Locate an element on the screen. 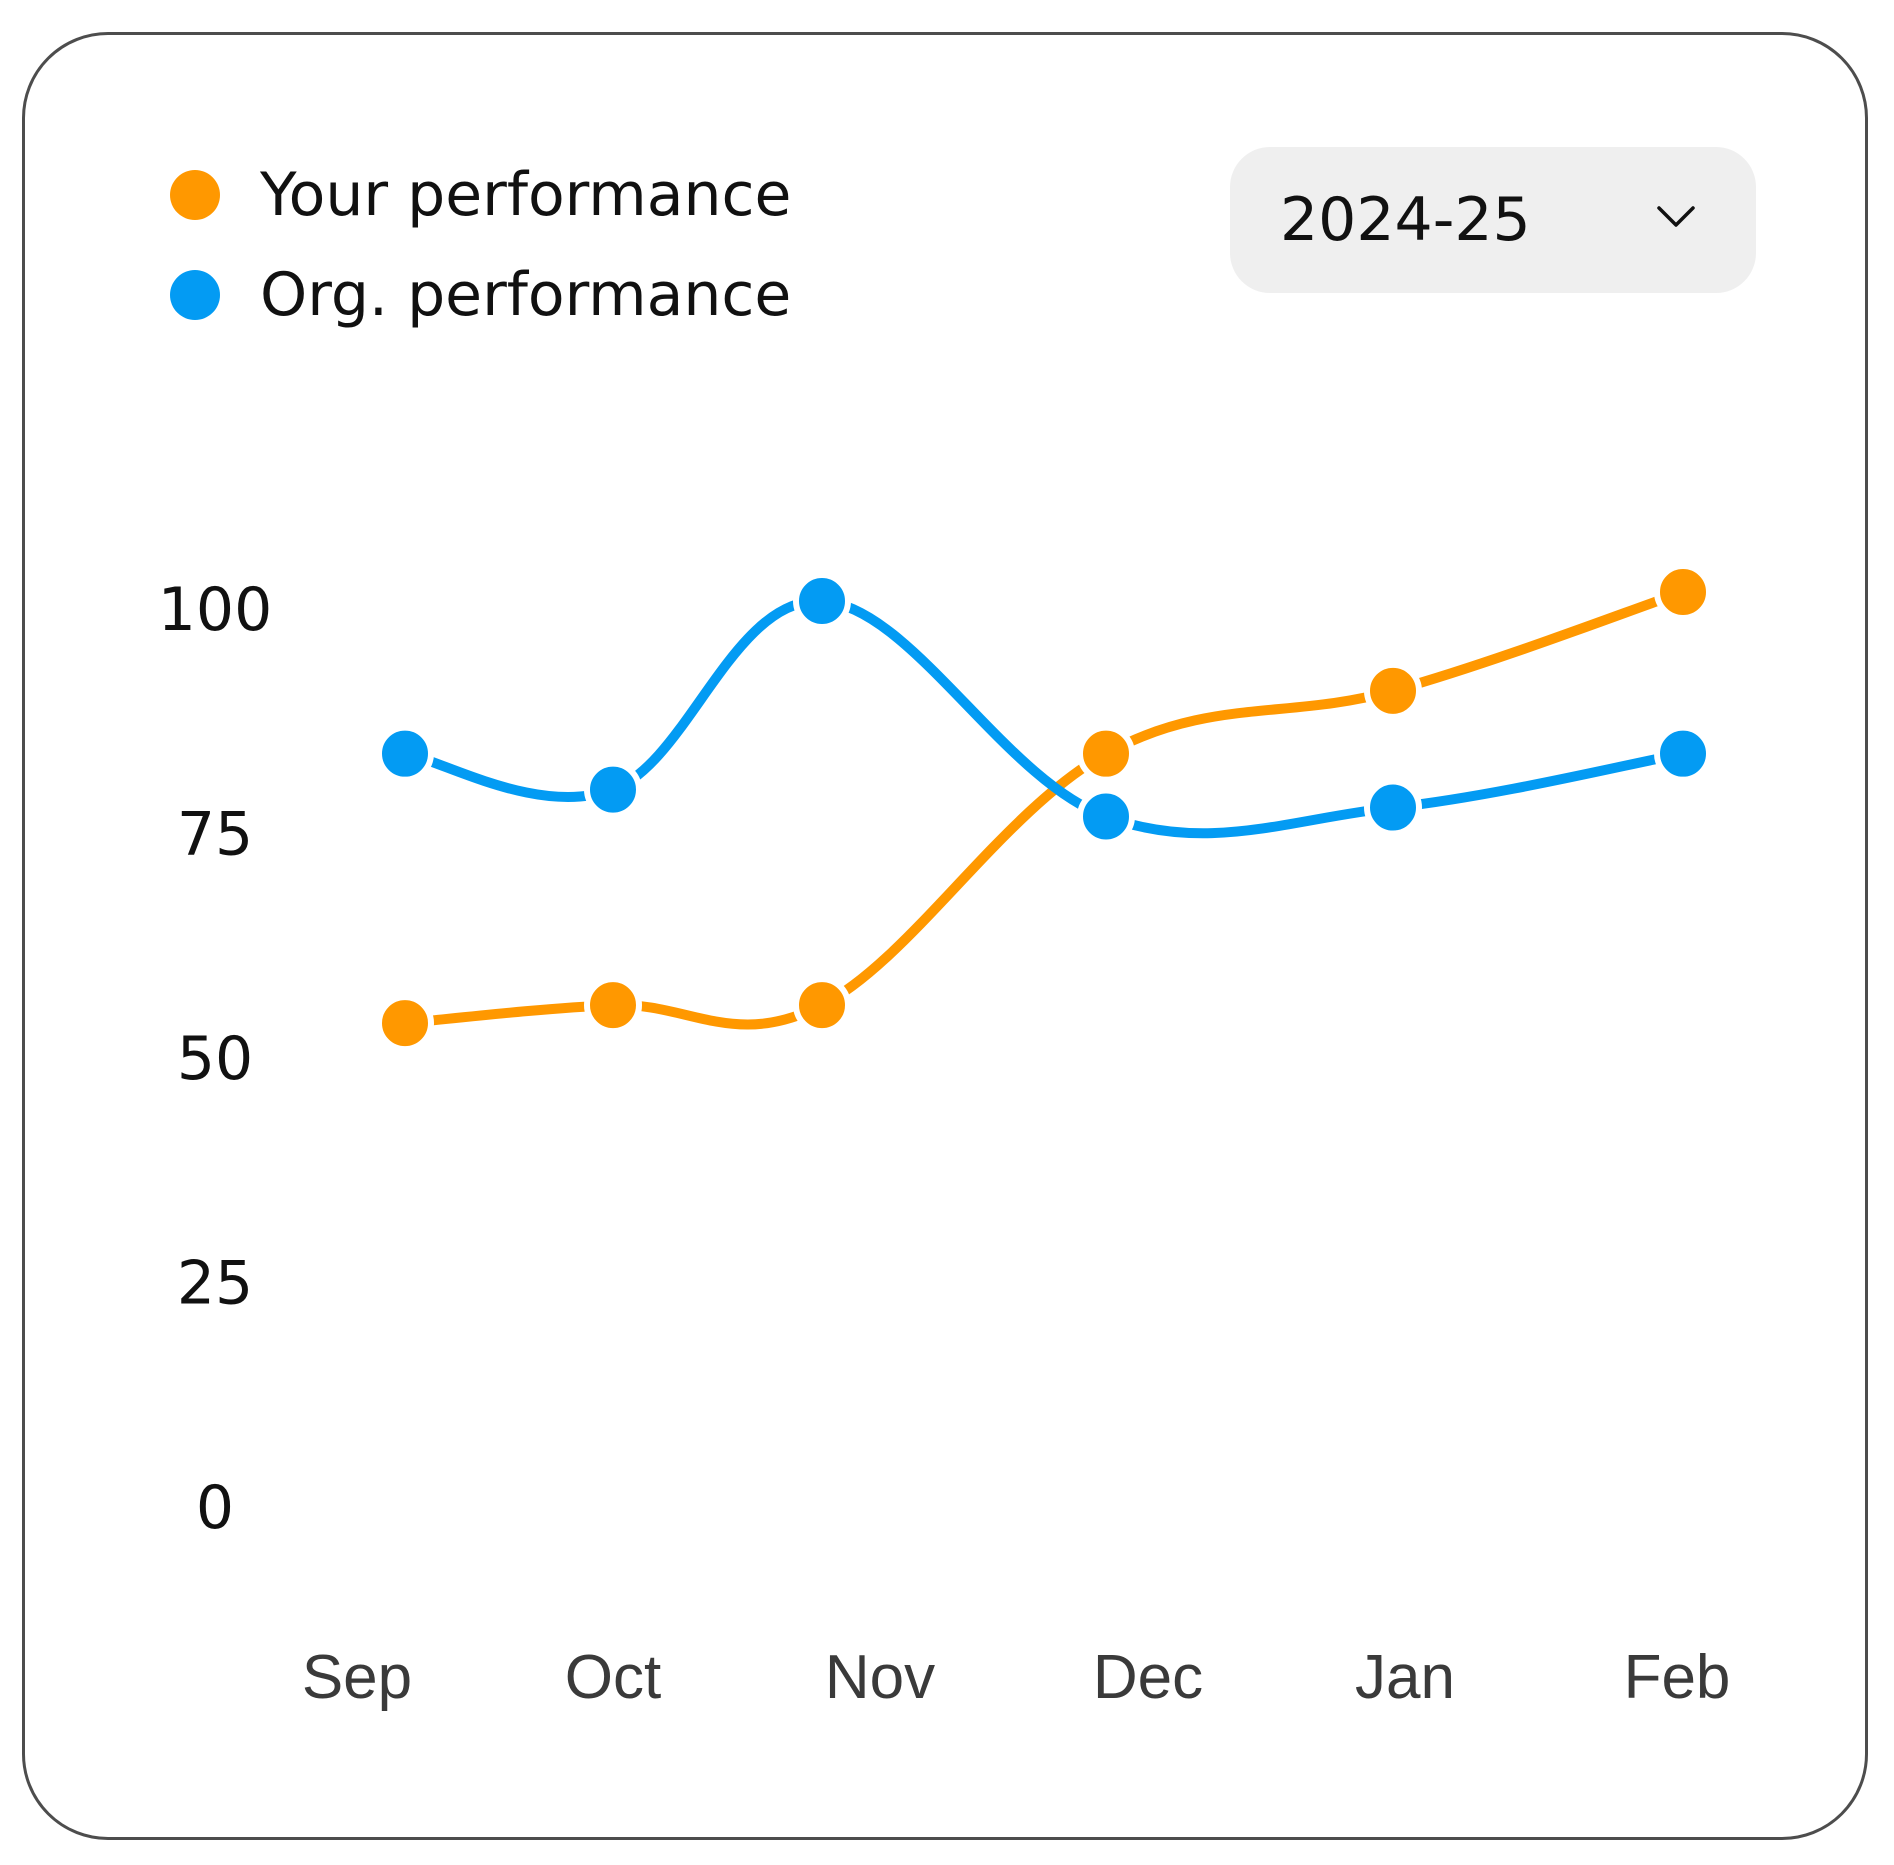  legend-label-your-performance: Your performance is located at coordinates (526, 195).